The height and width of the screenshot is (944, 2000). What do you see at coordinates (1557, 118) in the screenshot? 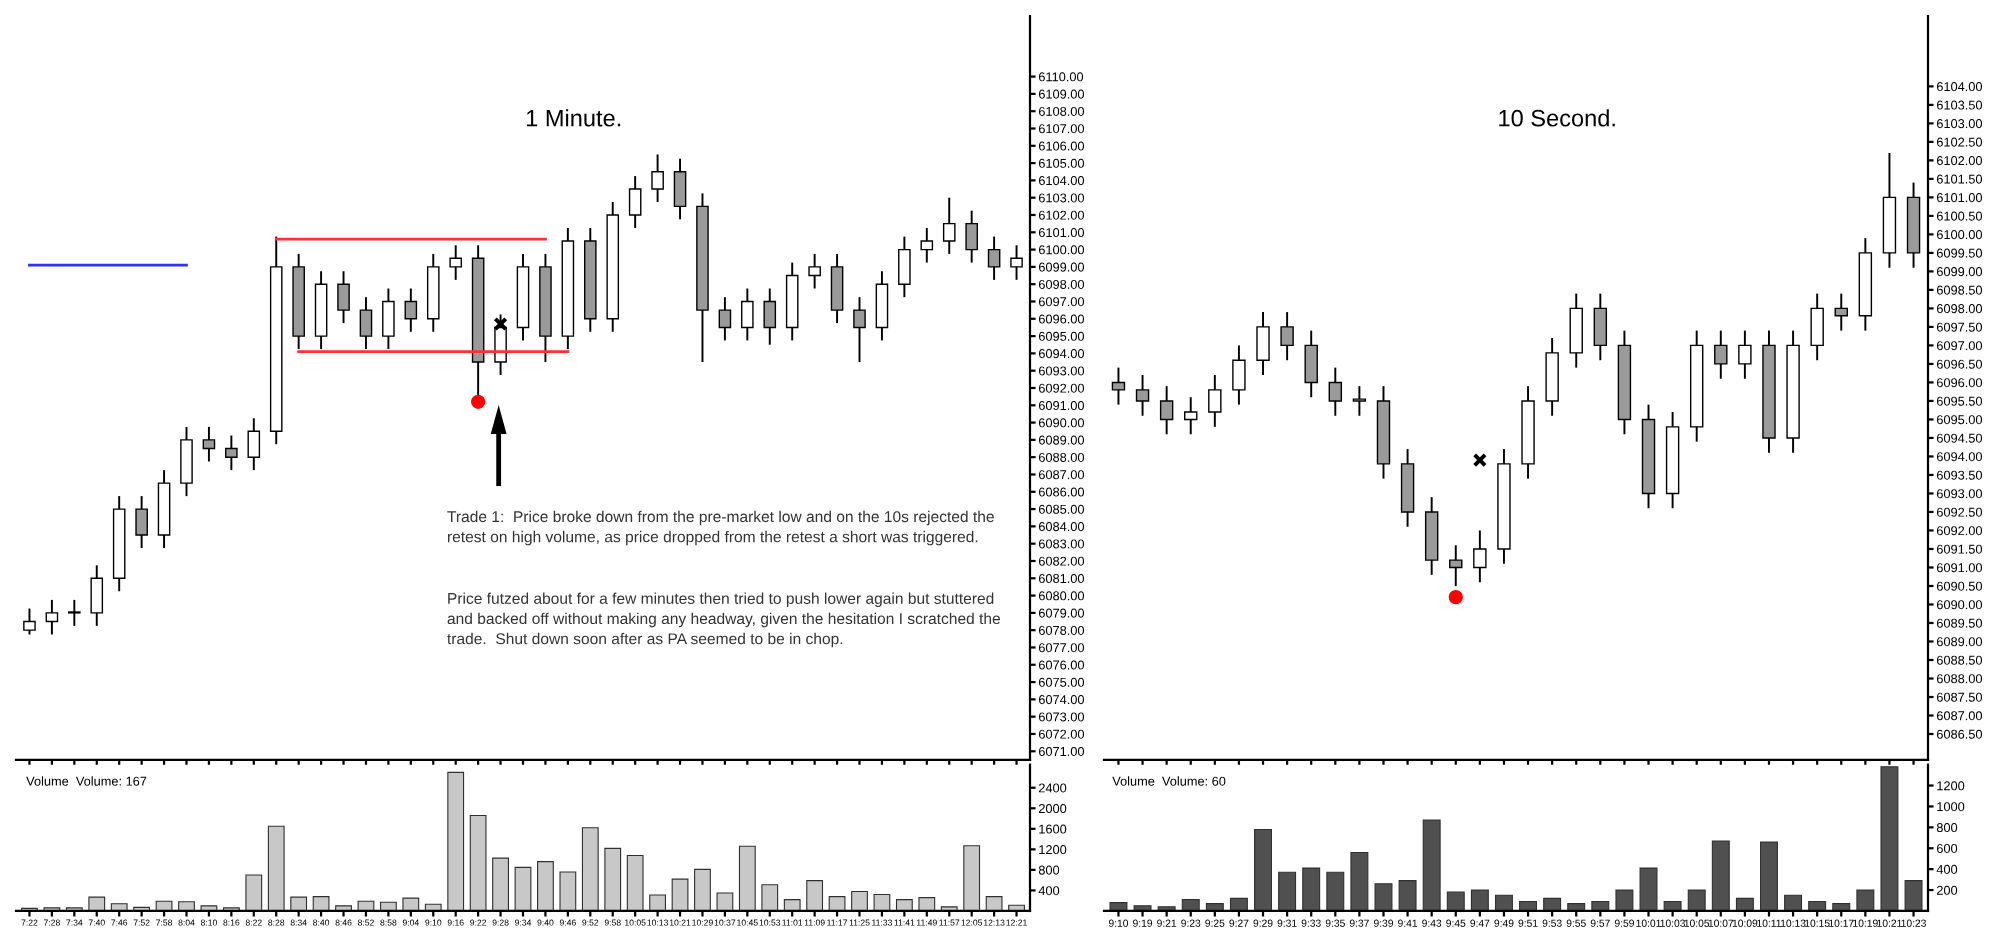
I see `text: 10 Second.` at bounding box center [1557, 118].